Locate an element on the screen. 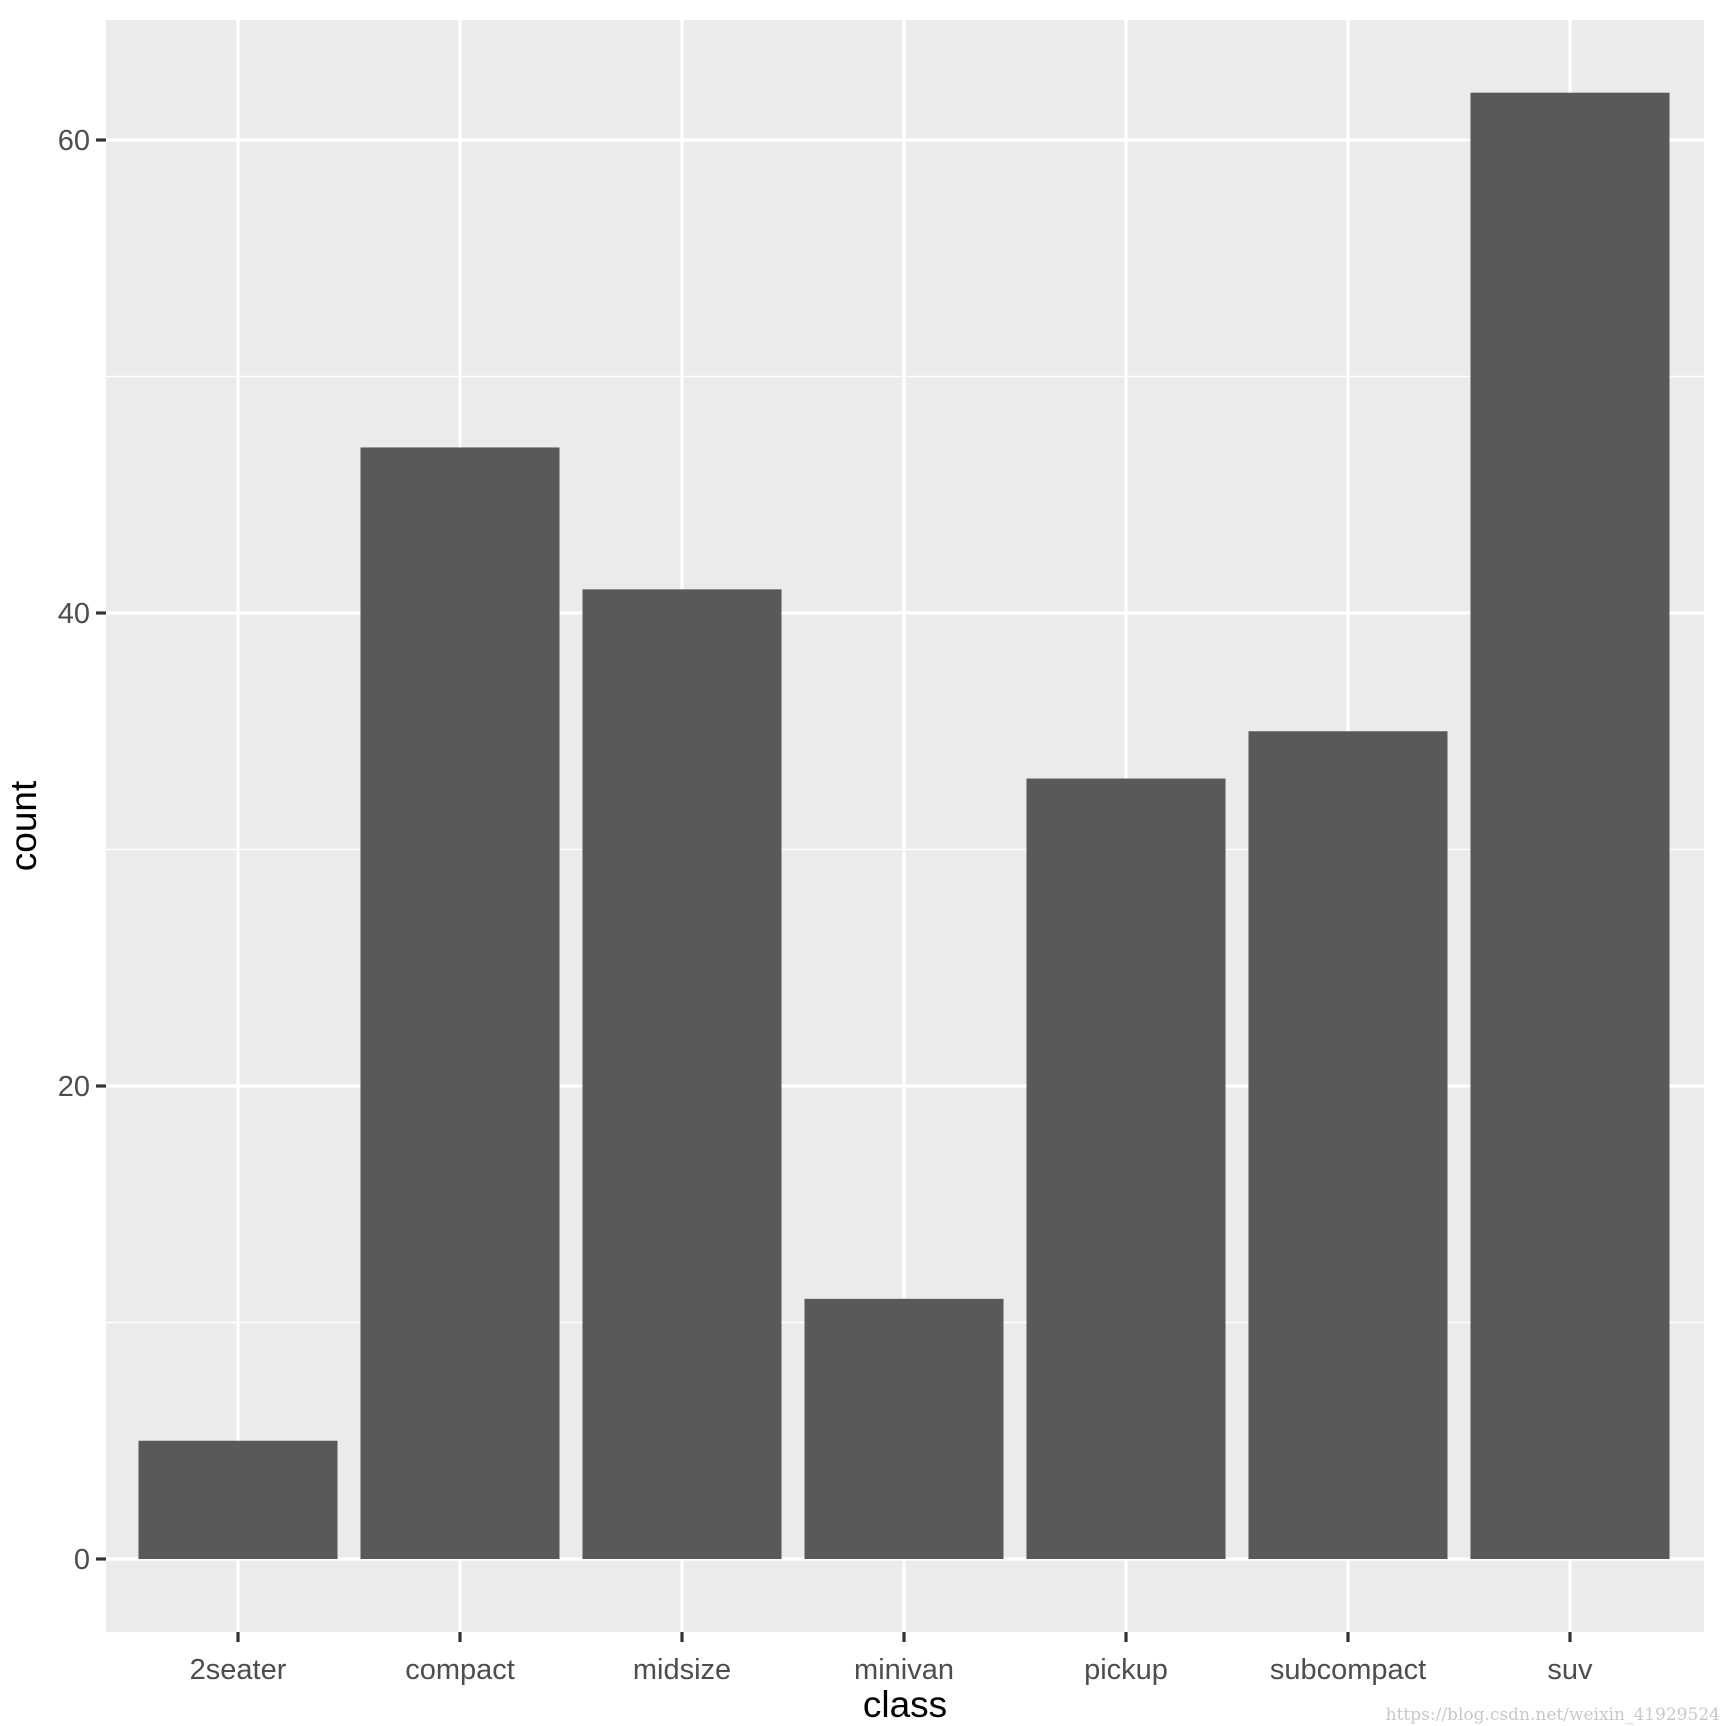  x-tick-label: compact is located at coordinates (460, 1670).